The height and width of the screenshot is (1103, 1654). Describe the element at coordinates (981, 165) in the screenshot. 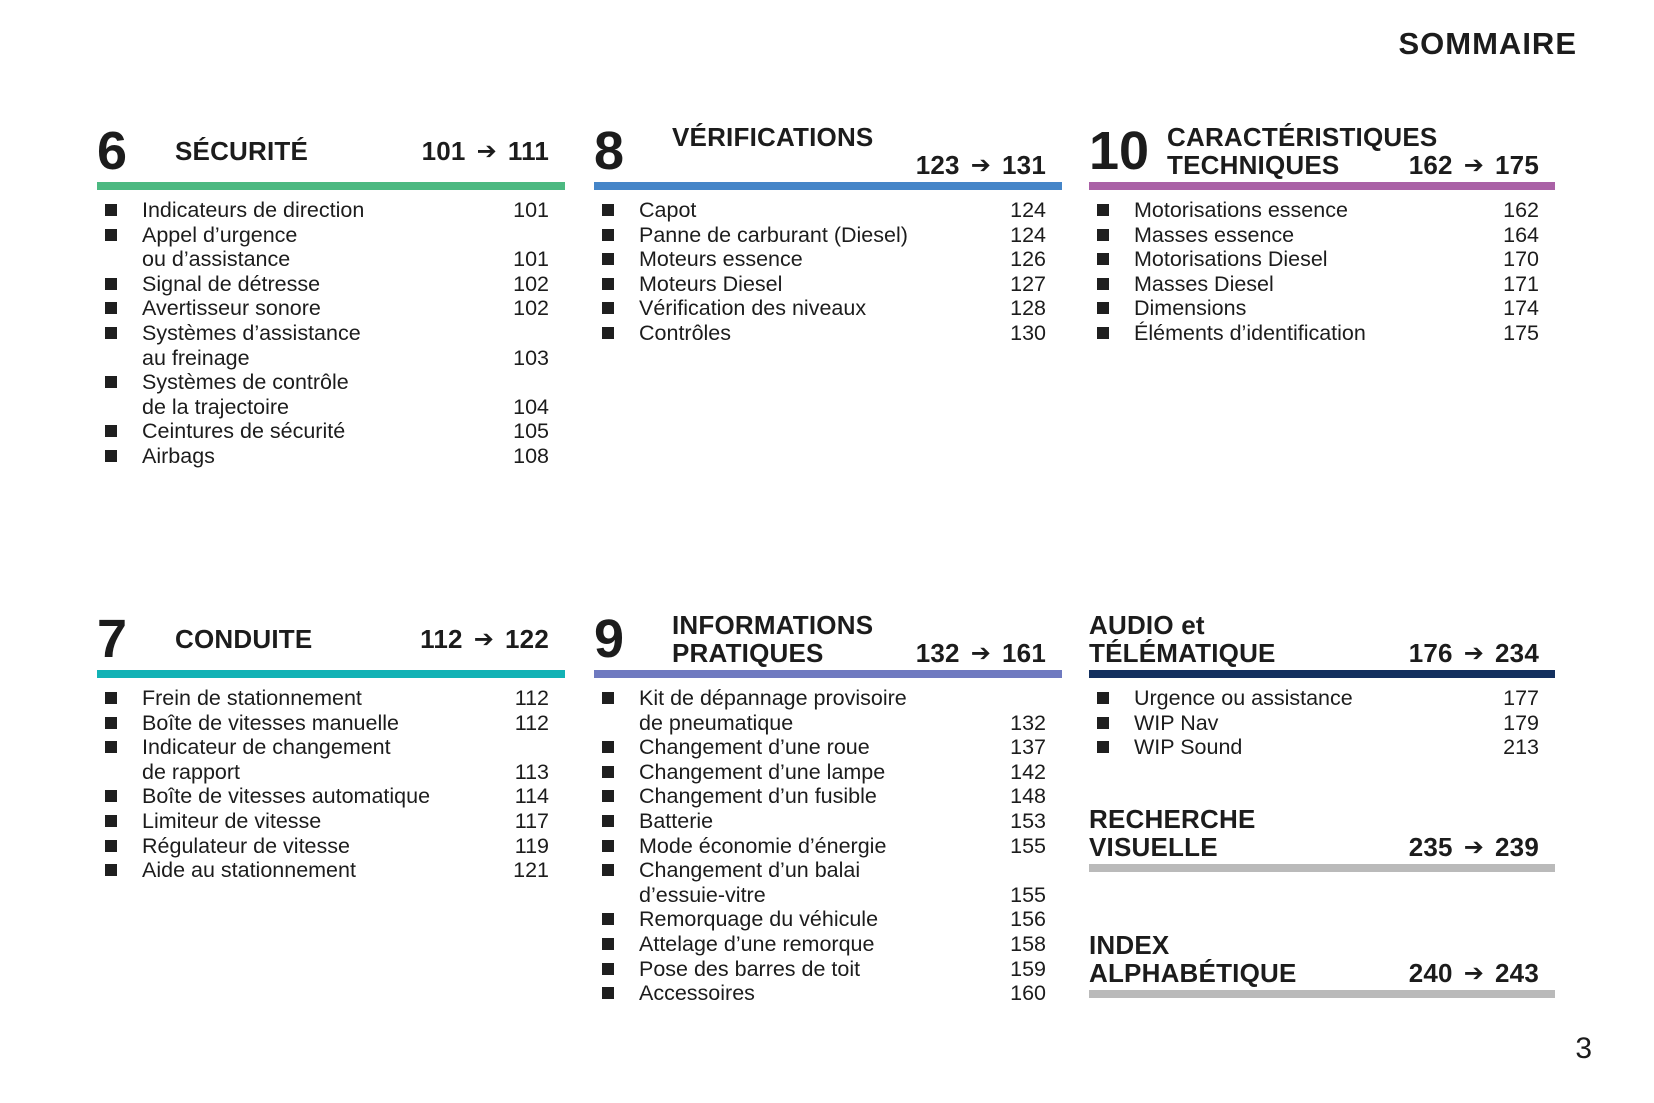

I see `arrow-right-icon: ➔` at that location.